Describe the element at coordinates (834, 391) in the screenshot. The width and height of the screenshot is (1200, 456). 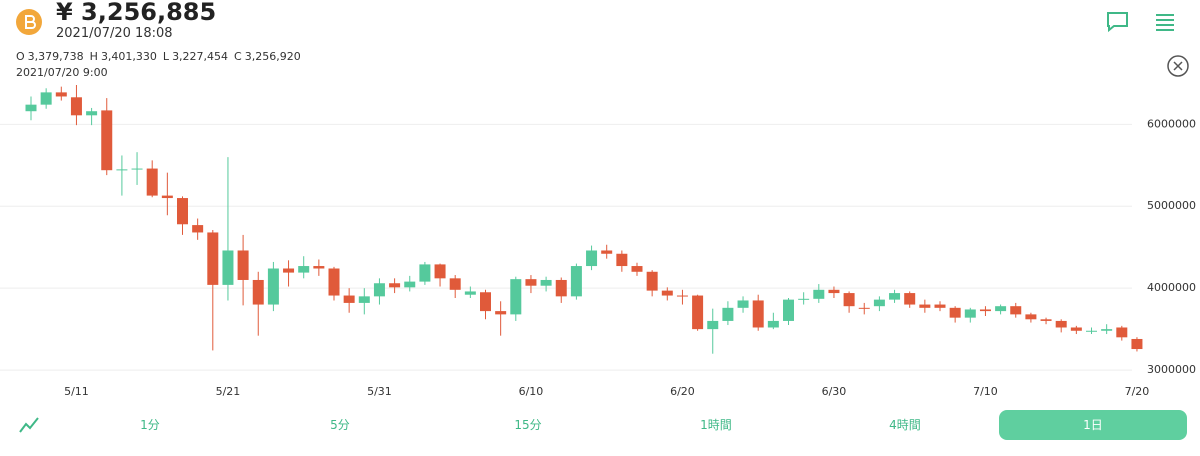
I see `x-tick-label: 6/30` at that location.